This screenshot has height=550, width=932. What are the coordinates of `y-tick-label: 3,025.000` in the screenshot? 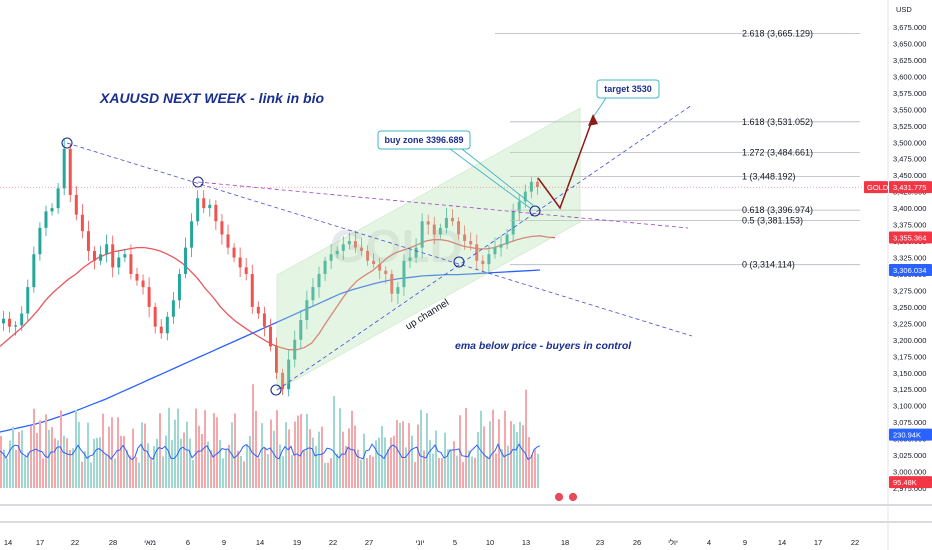 It's located at (909, 455).